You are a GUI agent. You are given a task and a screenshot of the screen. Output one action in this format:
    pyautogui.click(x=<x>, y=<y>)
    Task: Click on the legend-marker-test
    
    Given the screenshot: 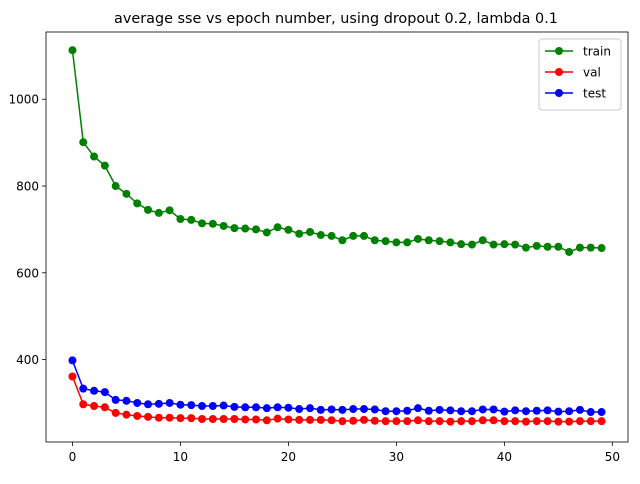 What is the action you would take?
    pyautogui.click(x=559, y=93)
    